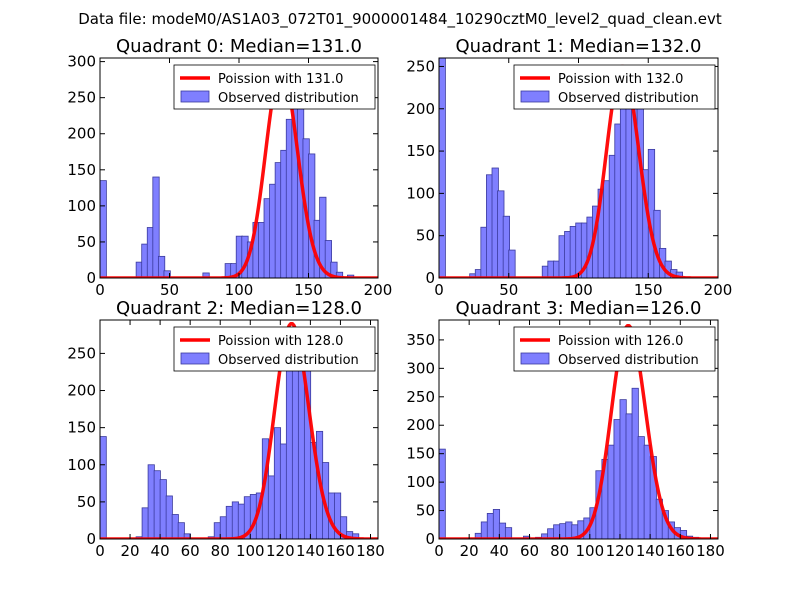 This screenshot has height=600, width=800. What do you see at coordinates (308, 290) in the screenshot?
I see `x-tick-label: 150` at bounding box center [308, 290].